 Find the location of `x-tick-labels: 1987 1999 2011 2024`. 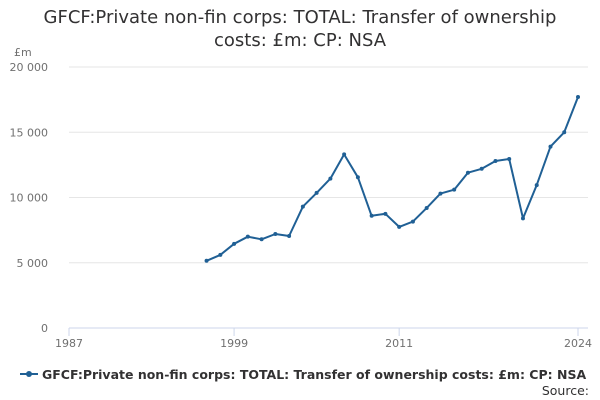

x-tick-labels: 1987 1999 2011 2024 is located at coordinates (323, 343).